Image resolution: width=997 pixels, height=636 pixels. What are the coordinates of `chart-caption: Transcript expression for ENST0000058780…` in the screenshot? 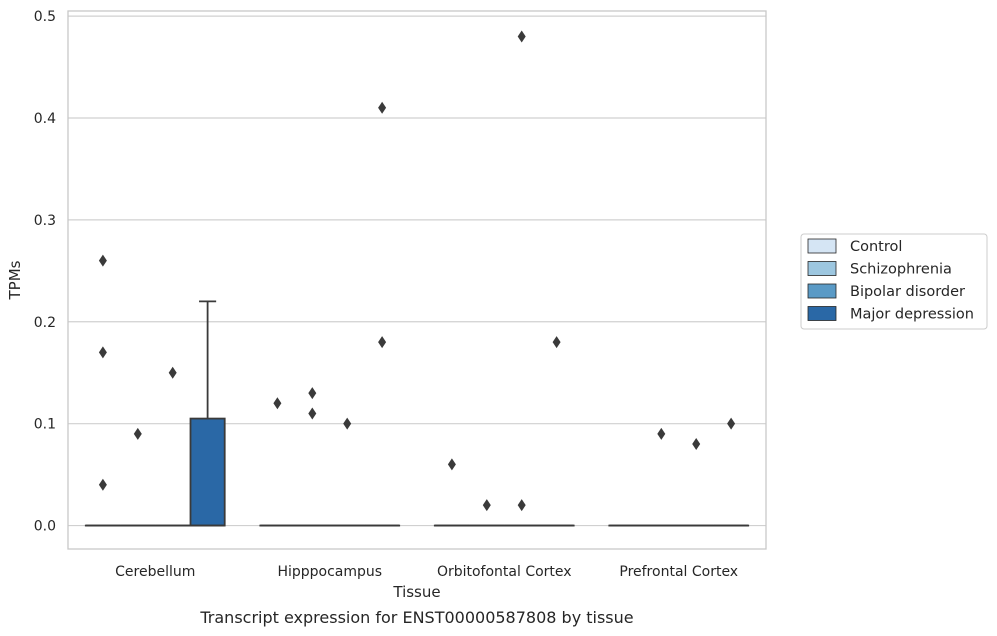 It's located at (416, 617).